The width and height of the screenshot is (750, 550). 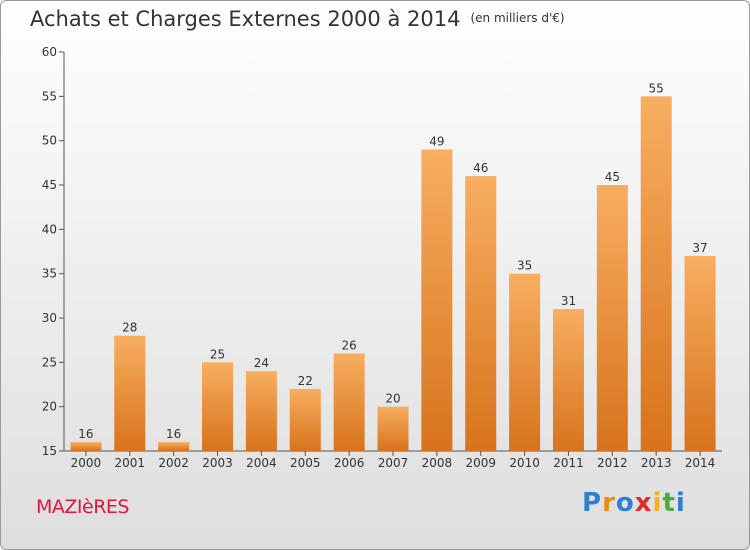 I want to click on chart-unit: (en milliers d'€), so click(x=517, y=18).